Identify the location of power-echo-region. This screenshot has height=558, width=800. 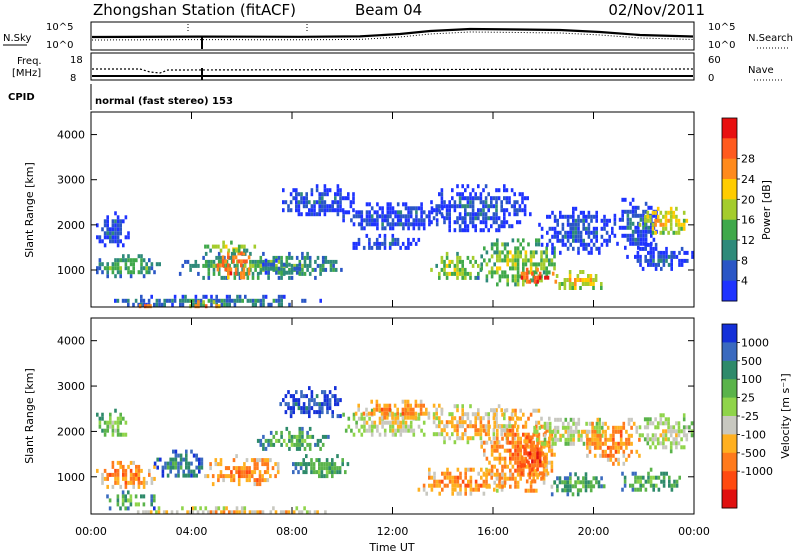
(576, 230).